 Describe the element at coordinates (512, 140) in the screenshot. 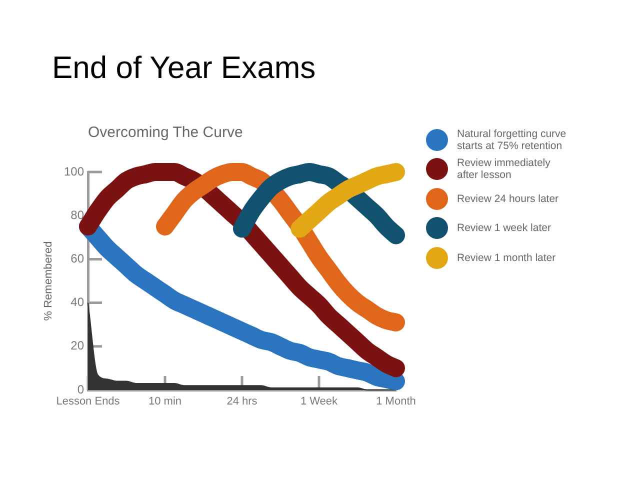

I see `legend-label: Natural forgetting curve starts at 75% retention` at that location.